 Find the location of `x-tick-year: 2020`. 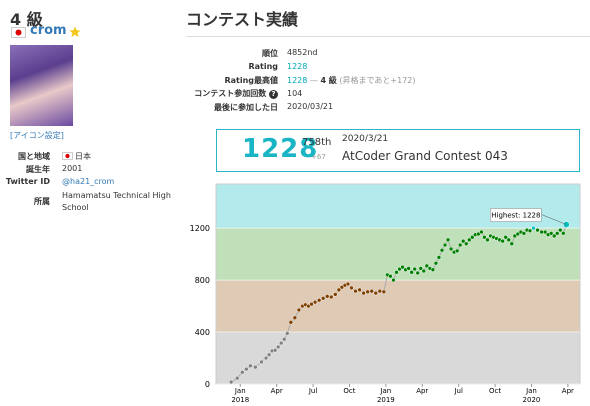

x-tick-year: 2020 is located at coordinates (532, 400).